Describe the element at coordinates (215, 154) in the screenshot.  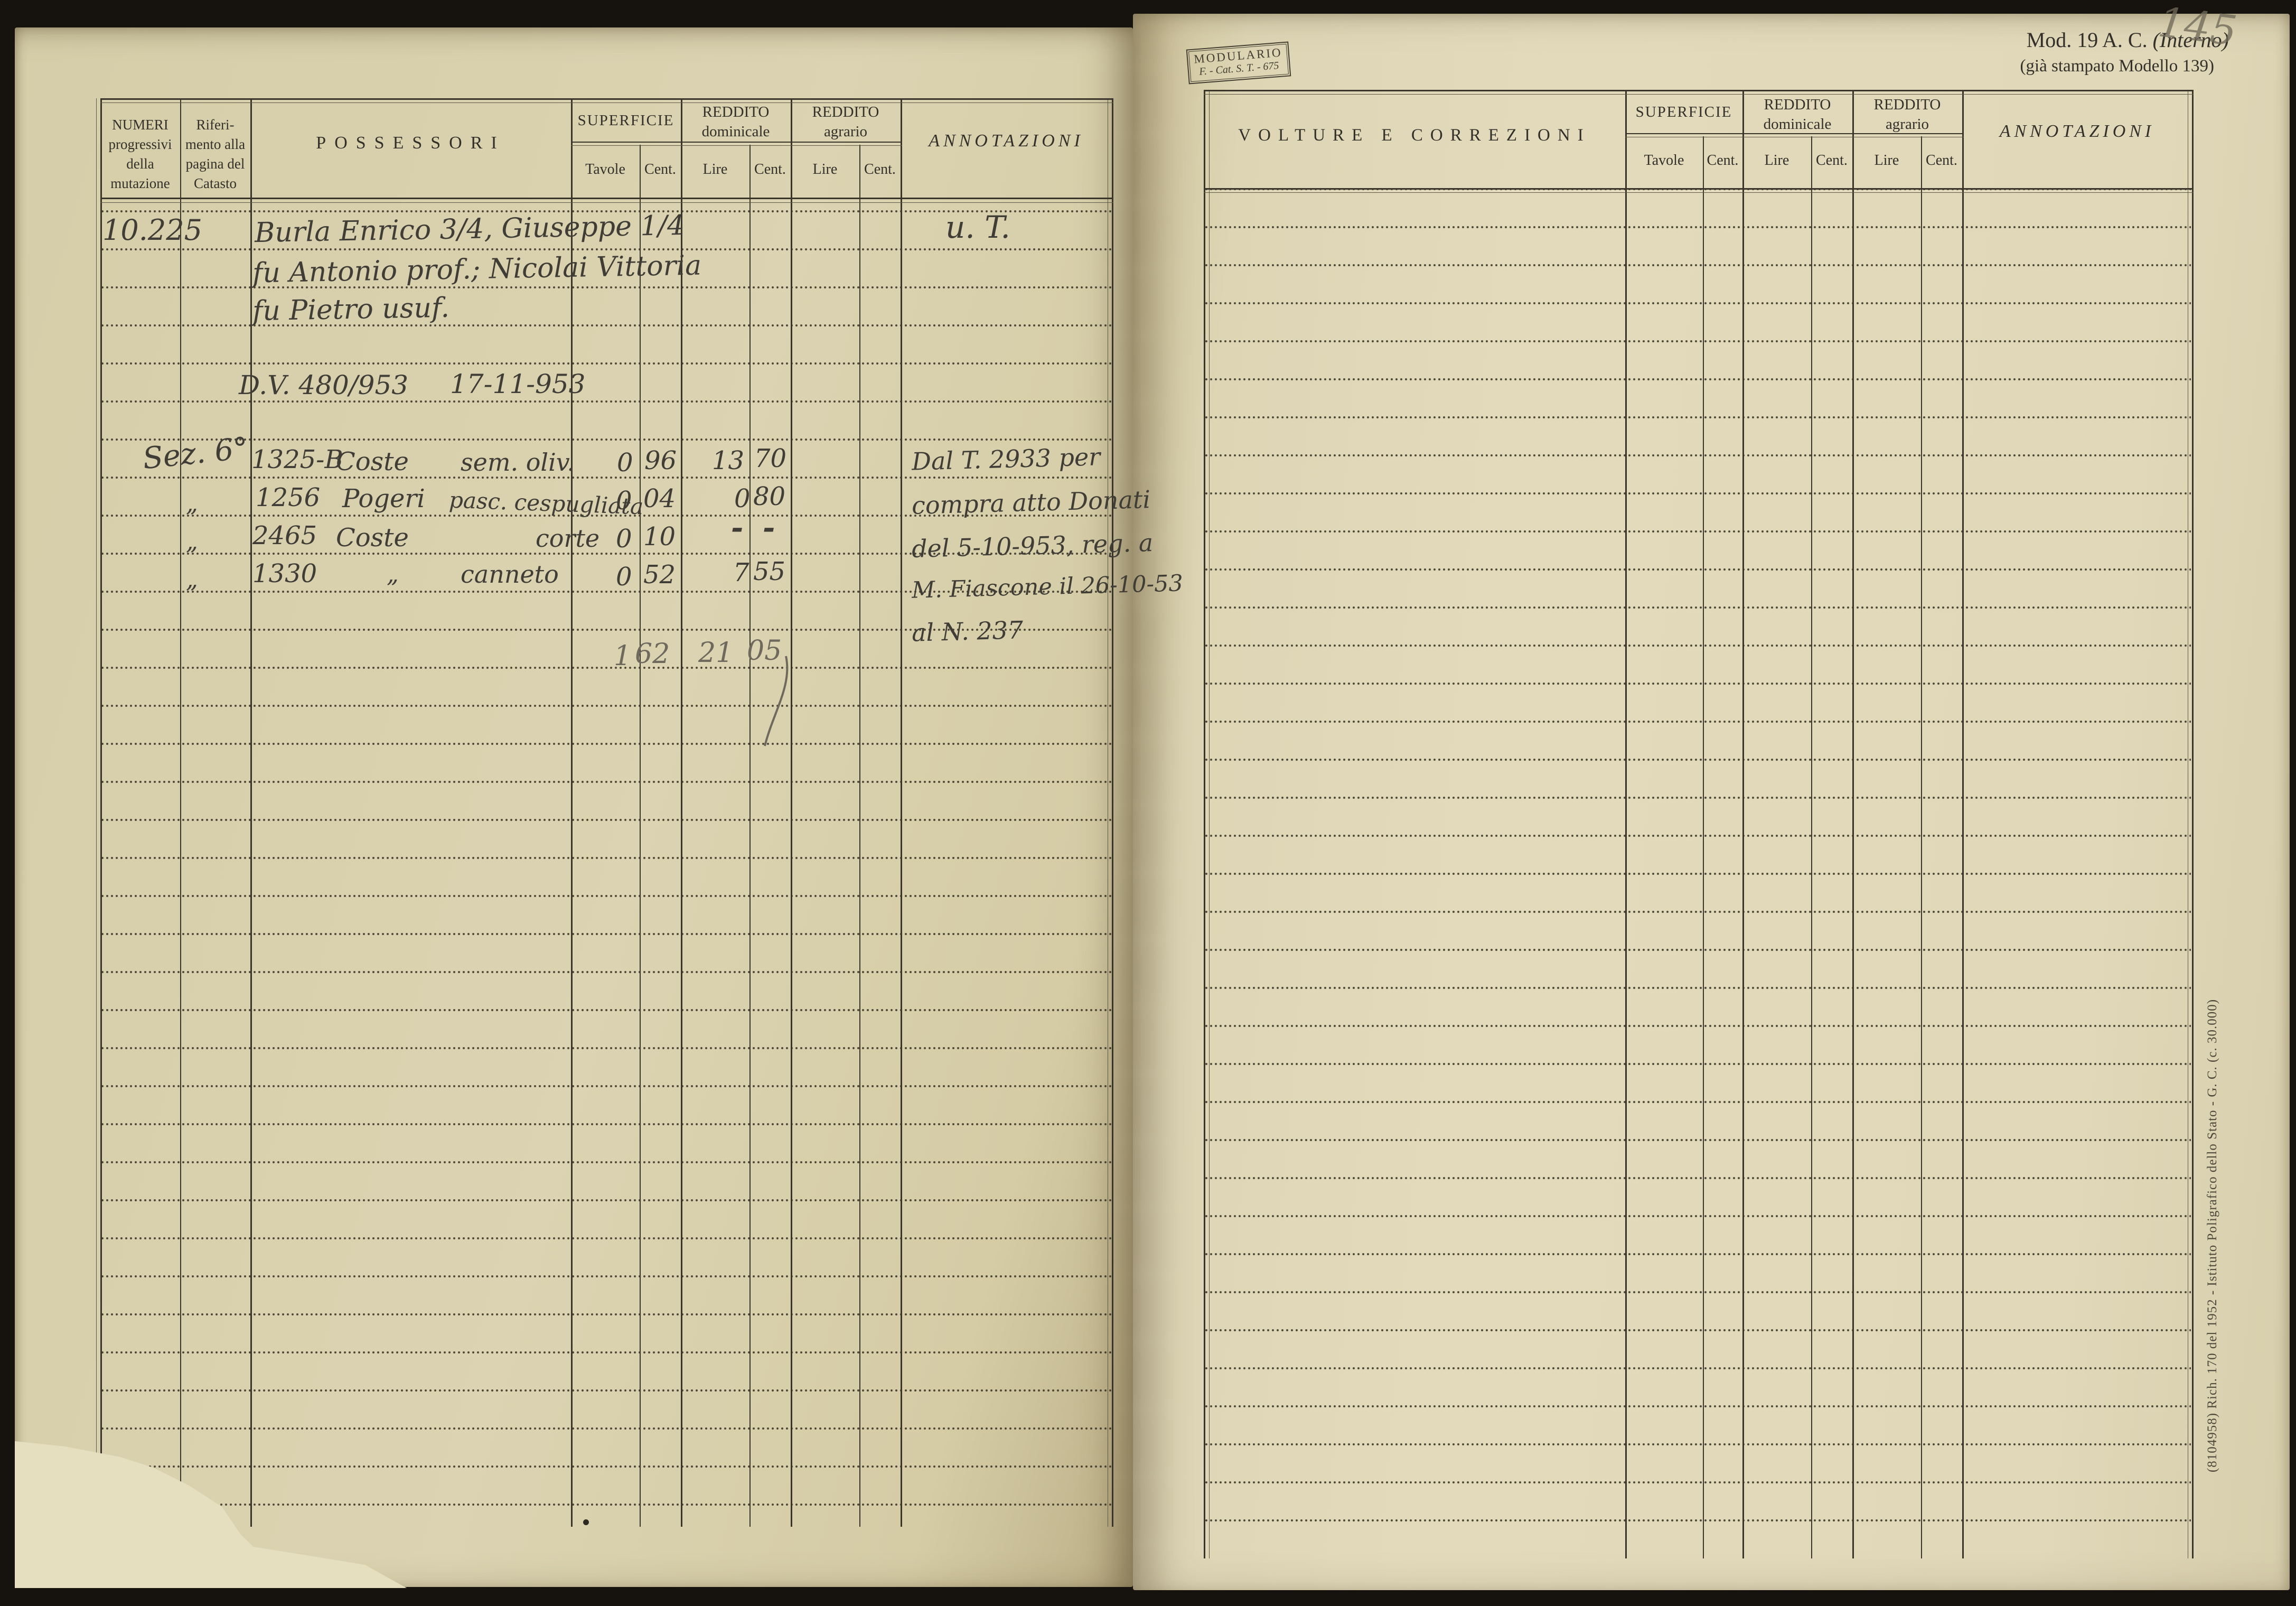
I see `column-header-riferimento: Riferi- mento alla pagina del Catasto` at that location.